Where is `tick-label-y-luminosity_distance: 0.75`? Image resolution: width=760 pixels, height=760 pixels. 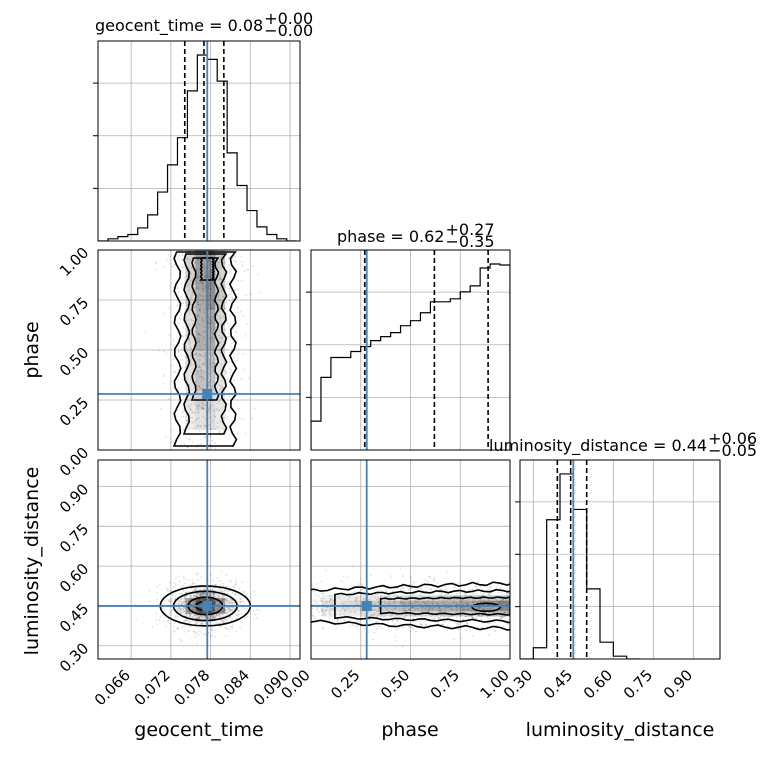 tick-label-y-luminosity_distance: 0.75 is located at coordinates (74, 538).